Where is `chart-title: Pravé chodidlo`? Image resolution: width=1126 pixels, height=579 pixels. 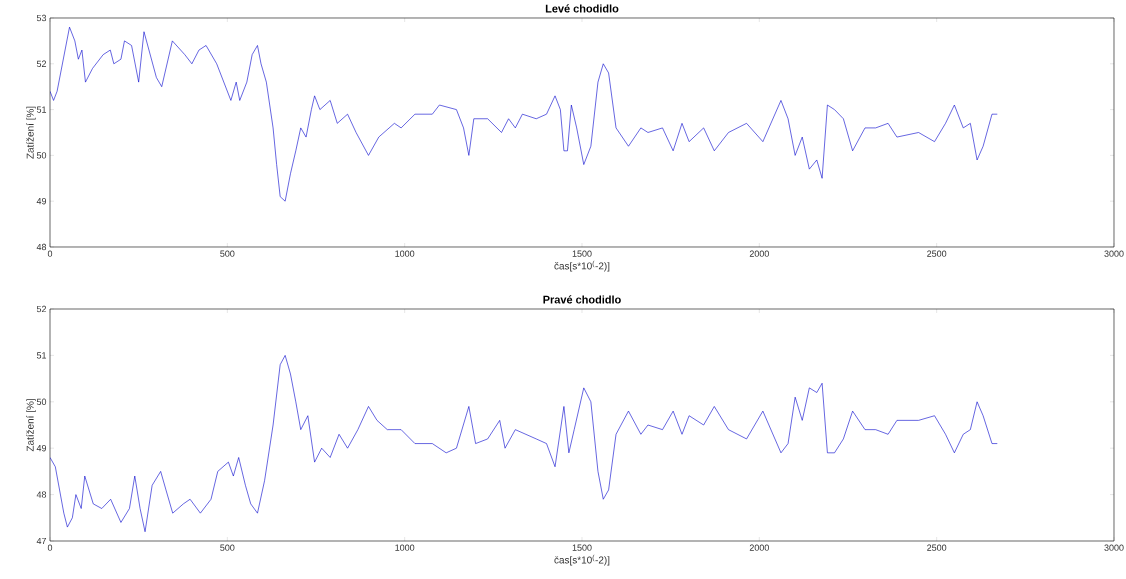 chart-title: Pravé chodidlo is located at coordinates (582, 299).